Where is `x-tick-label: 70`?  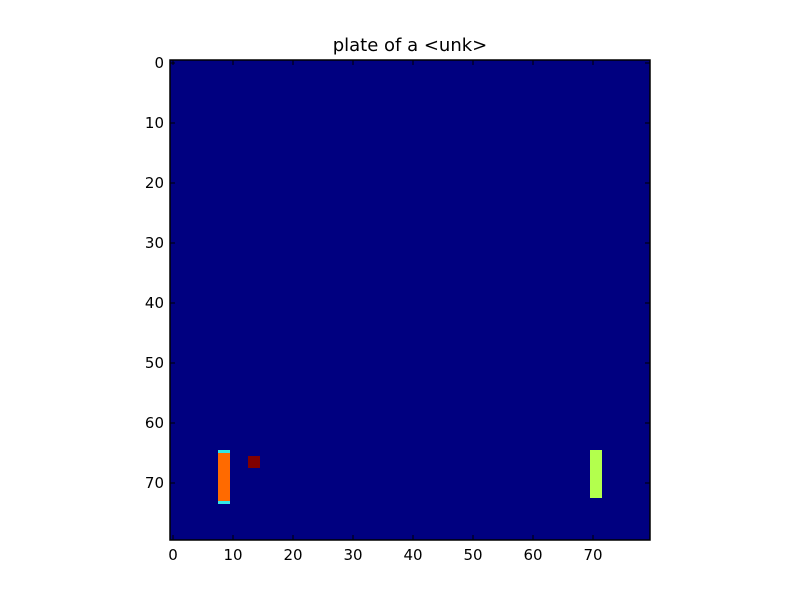
x-tick-label: 70 is located at coordinates (592, 555).